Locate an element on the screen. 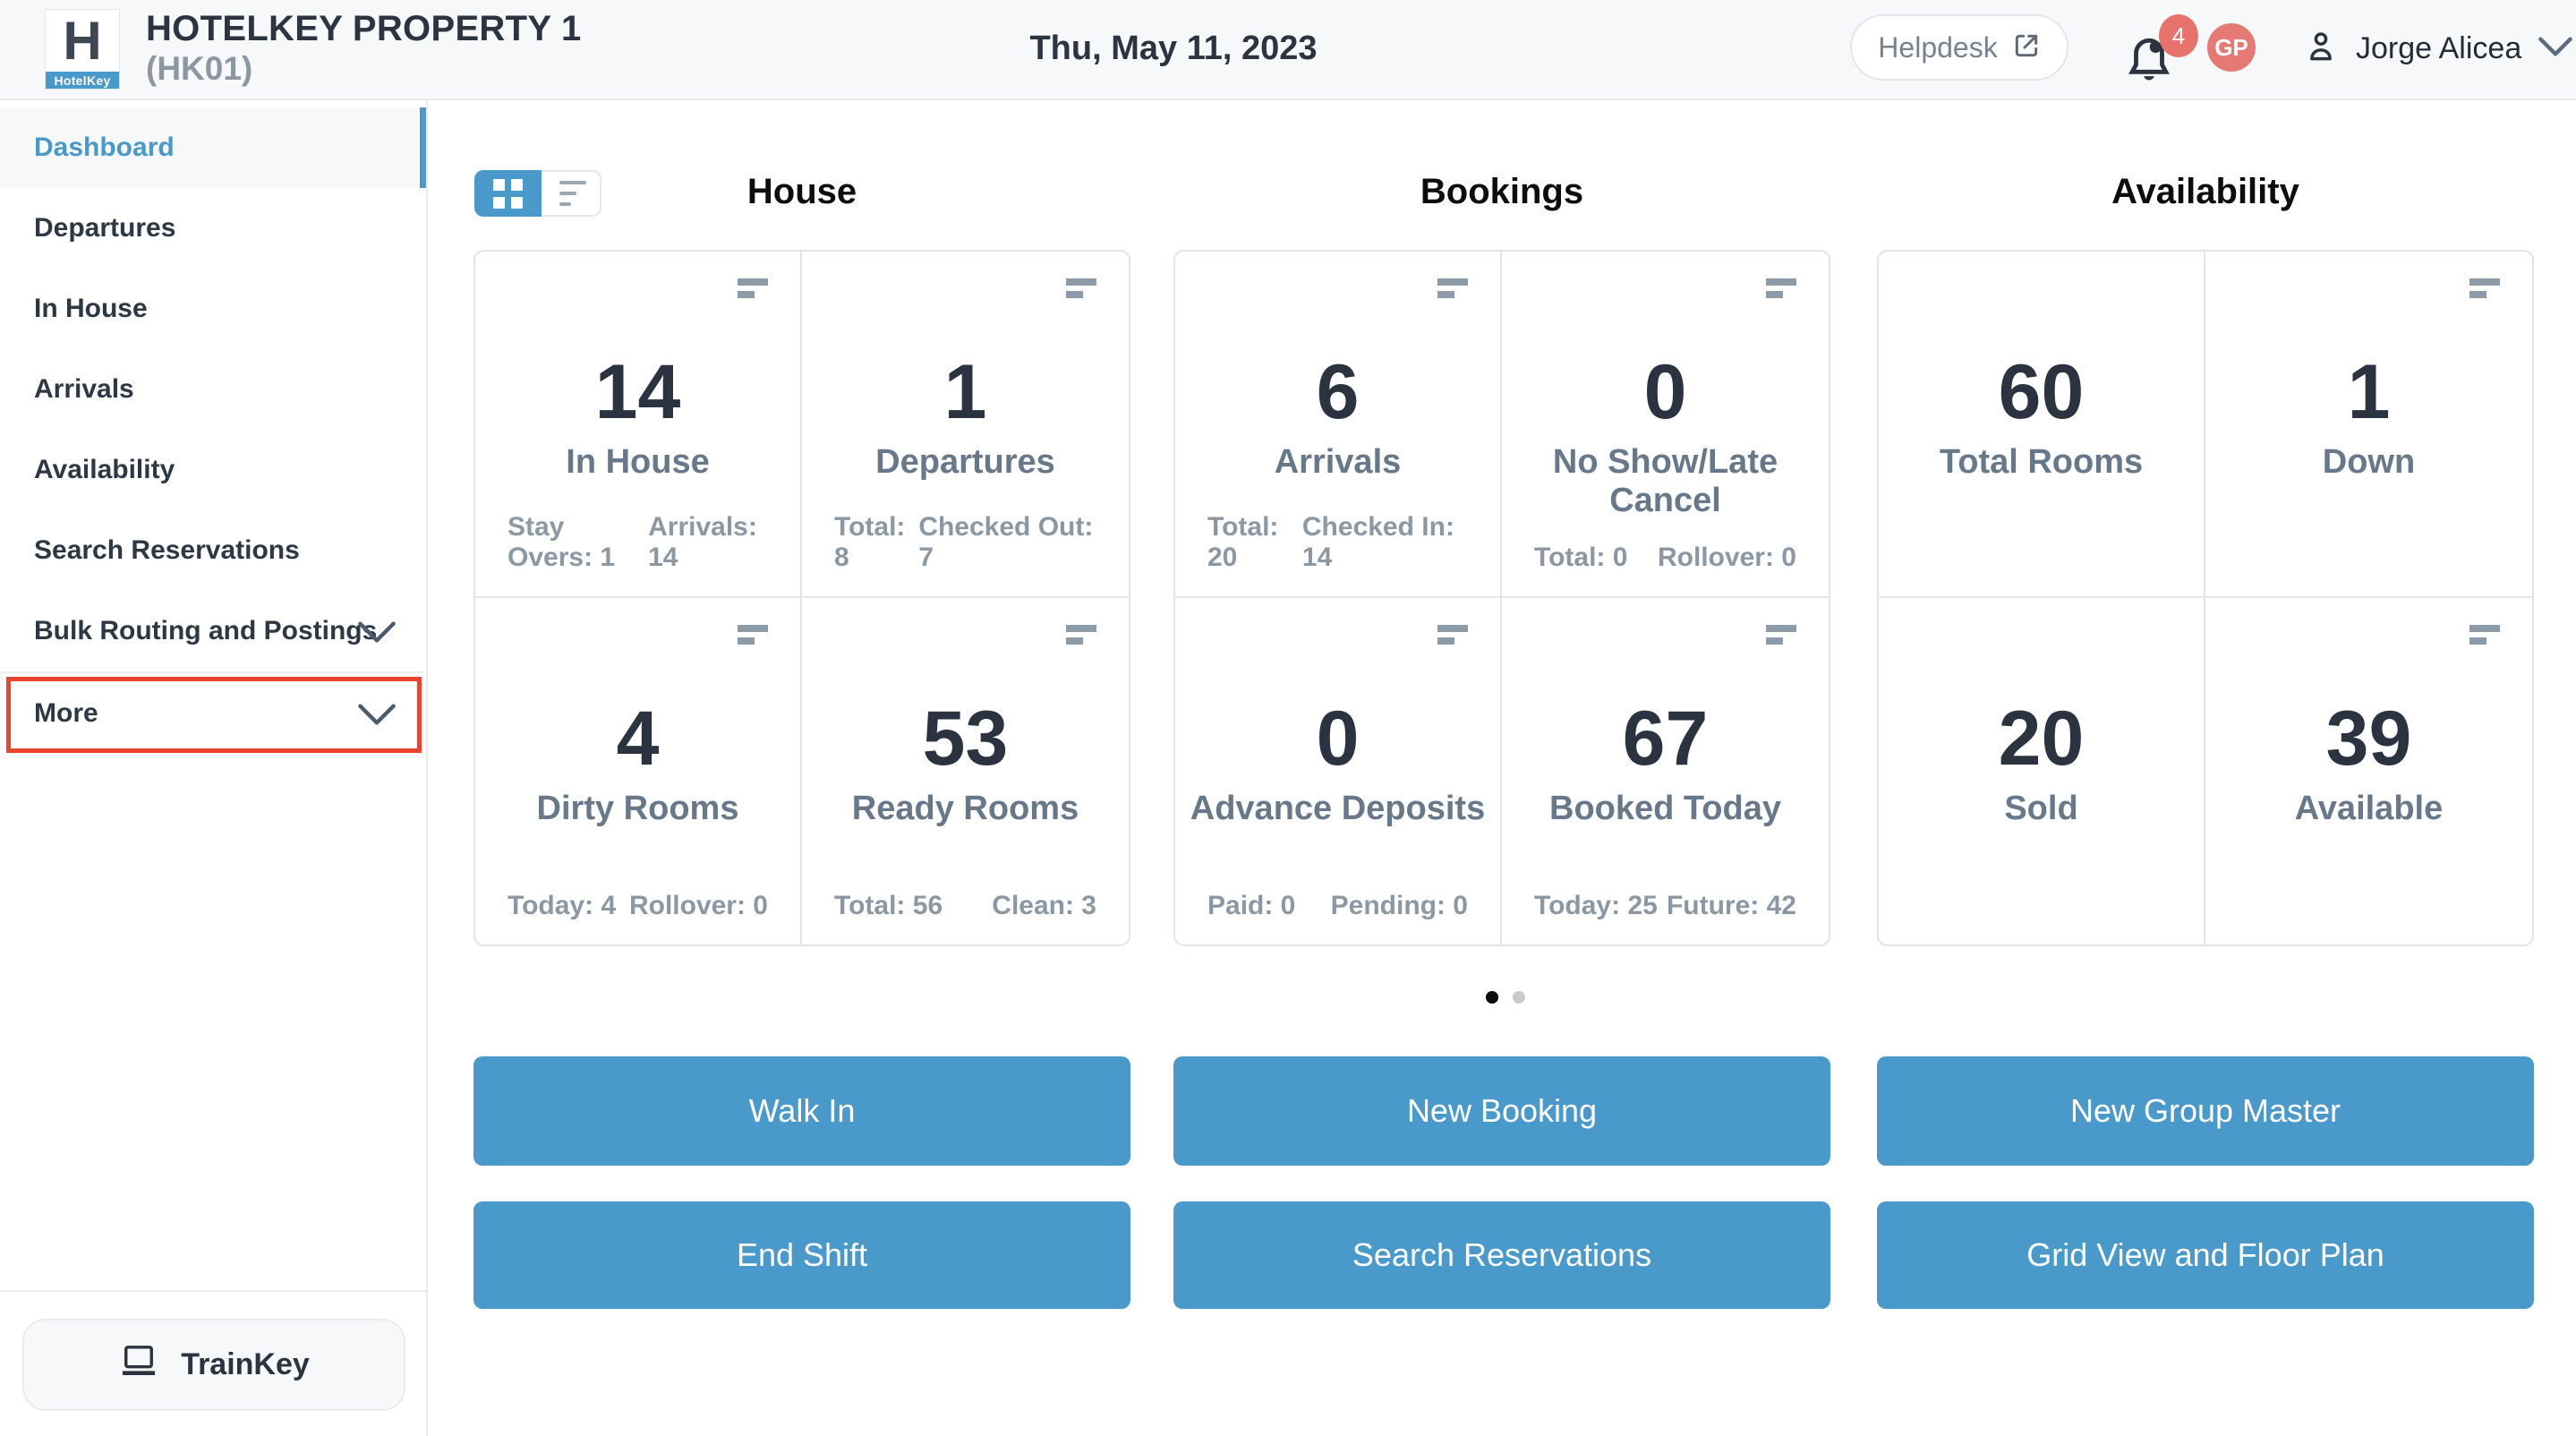 The height and width of the screenshot is (1436, 2576). business-date: Thu, May 11, 2023 is located at coordinates (1173, 48).